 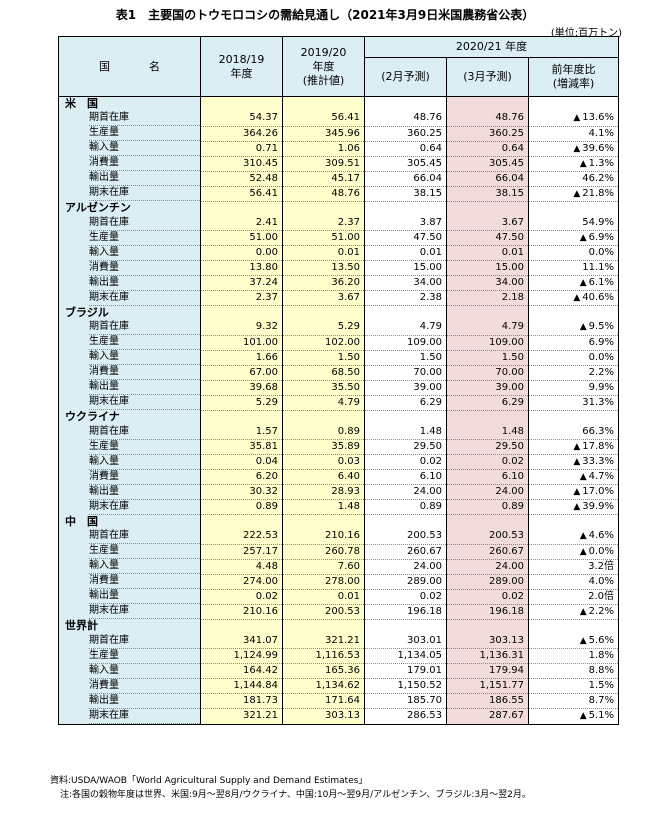 I want to click on country-group-row: 米 国, so click(x=339, y=103).